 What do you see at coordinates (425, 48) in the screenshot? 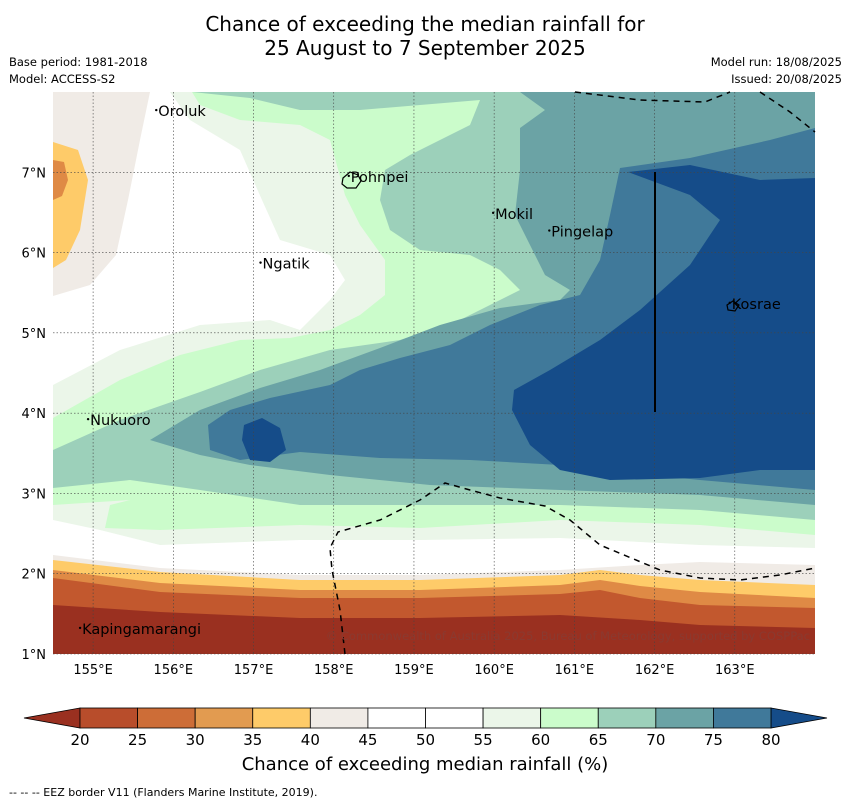
I see `title-line-2: 25 August to 7 September 2025` at bounding box center [425, 48].